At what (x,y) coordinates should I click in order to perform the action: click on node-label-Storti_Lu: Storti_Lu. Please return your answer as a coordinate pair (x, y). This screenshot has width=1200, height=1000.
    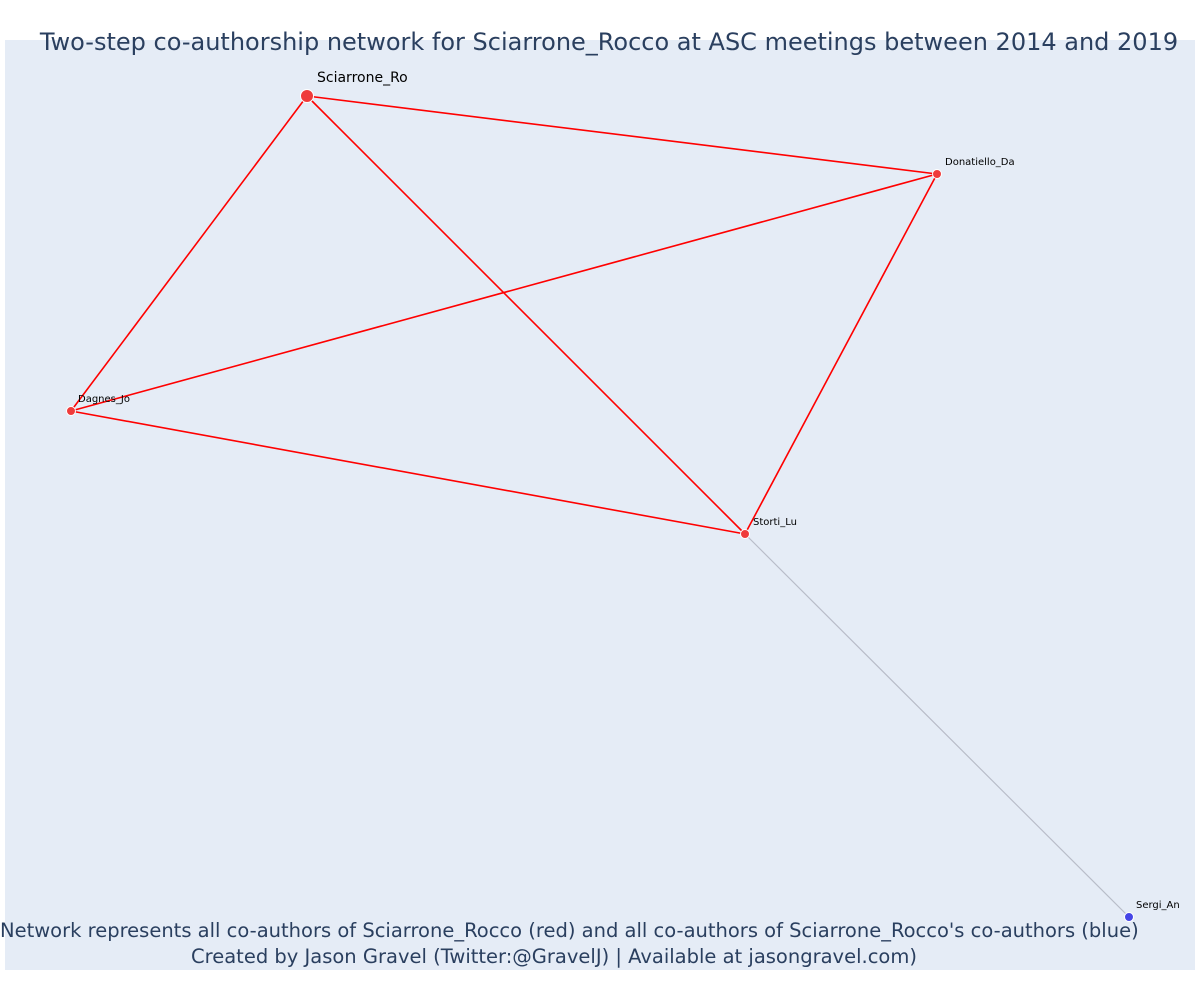
    Looking at the image, I should click on (775, 522).